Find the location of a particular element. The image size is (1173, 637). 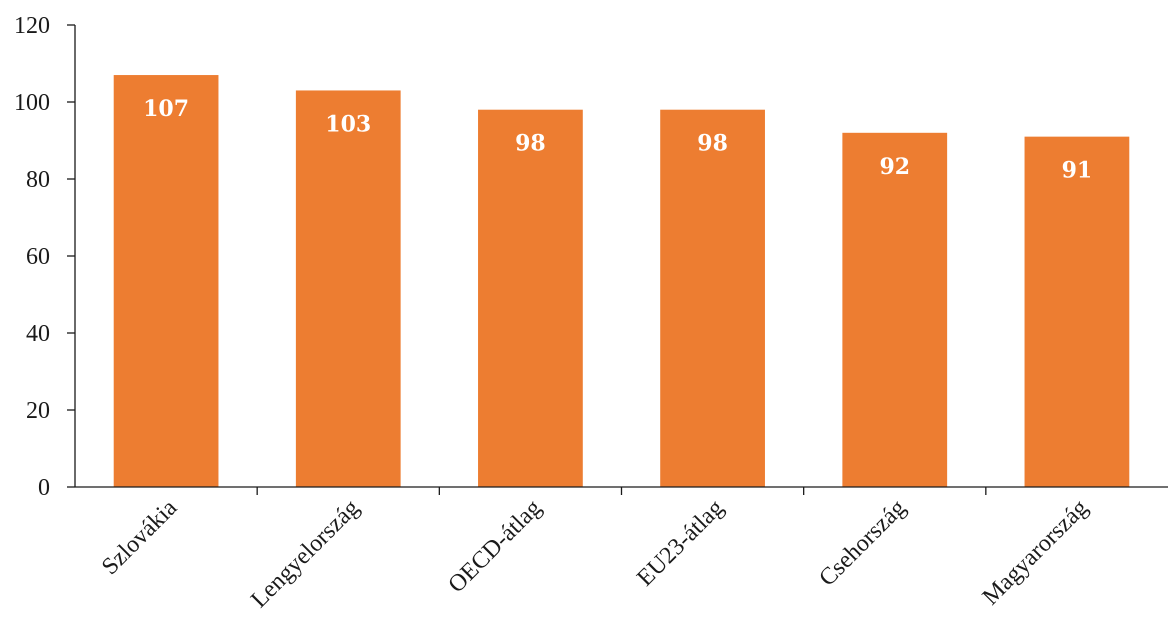

y-tick-label: 60 is located at coordinates (38, 257).